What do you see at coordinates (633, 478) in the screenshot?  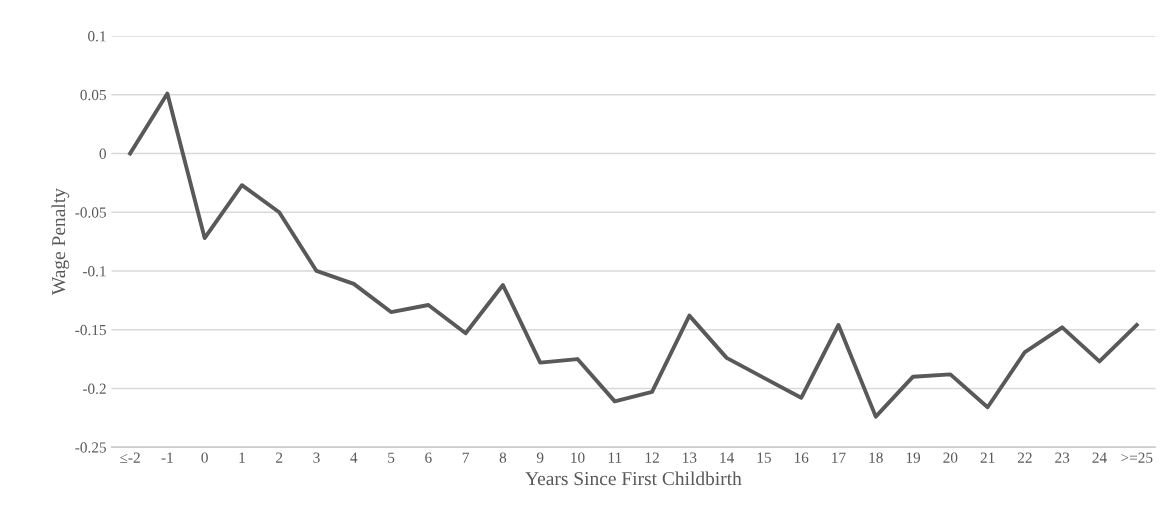 I see `x-axis-title: Years Since First Childbirth` at bounding box center [633, 478].